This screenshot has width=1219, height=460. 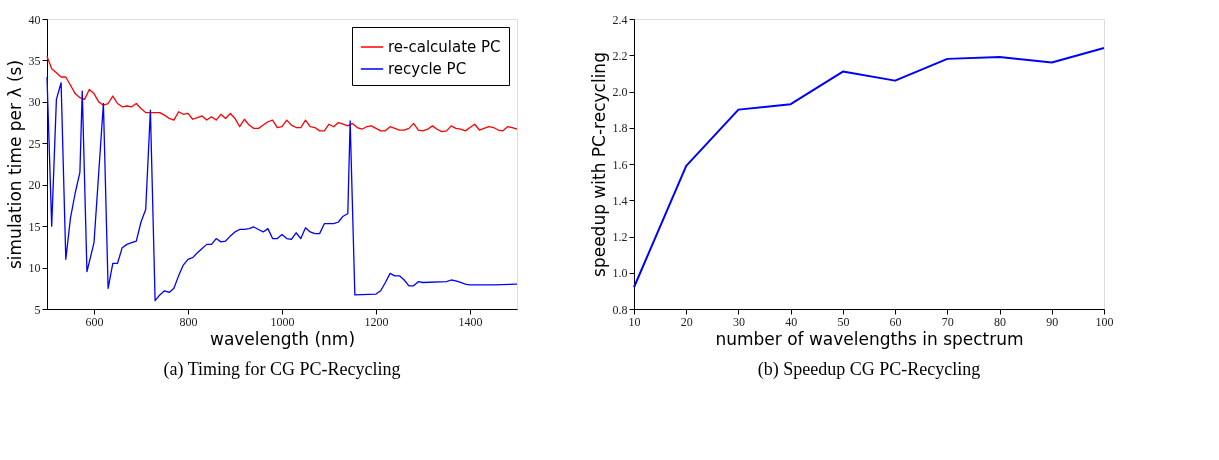 What do you see at coordinates (869, 369) in the screenshot?
I see `text: (b) Speedup CG PC-Recycling` at bounding box center [869, 369].